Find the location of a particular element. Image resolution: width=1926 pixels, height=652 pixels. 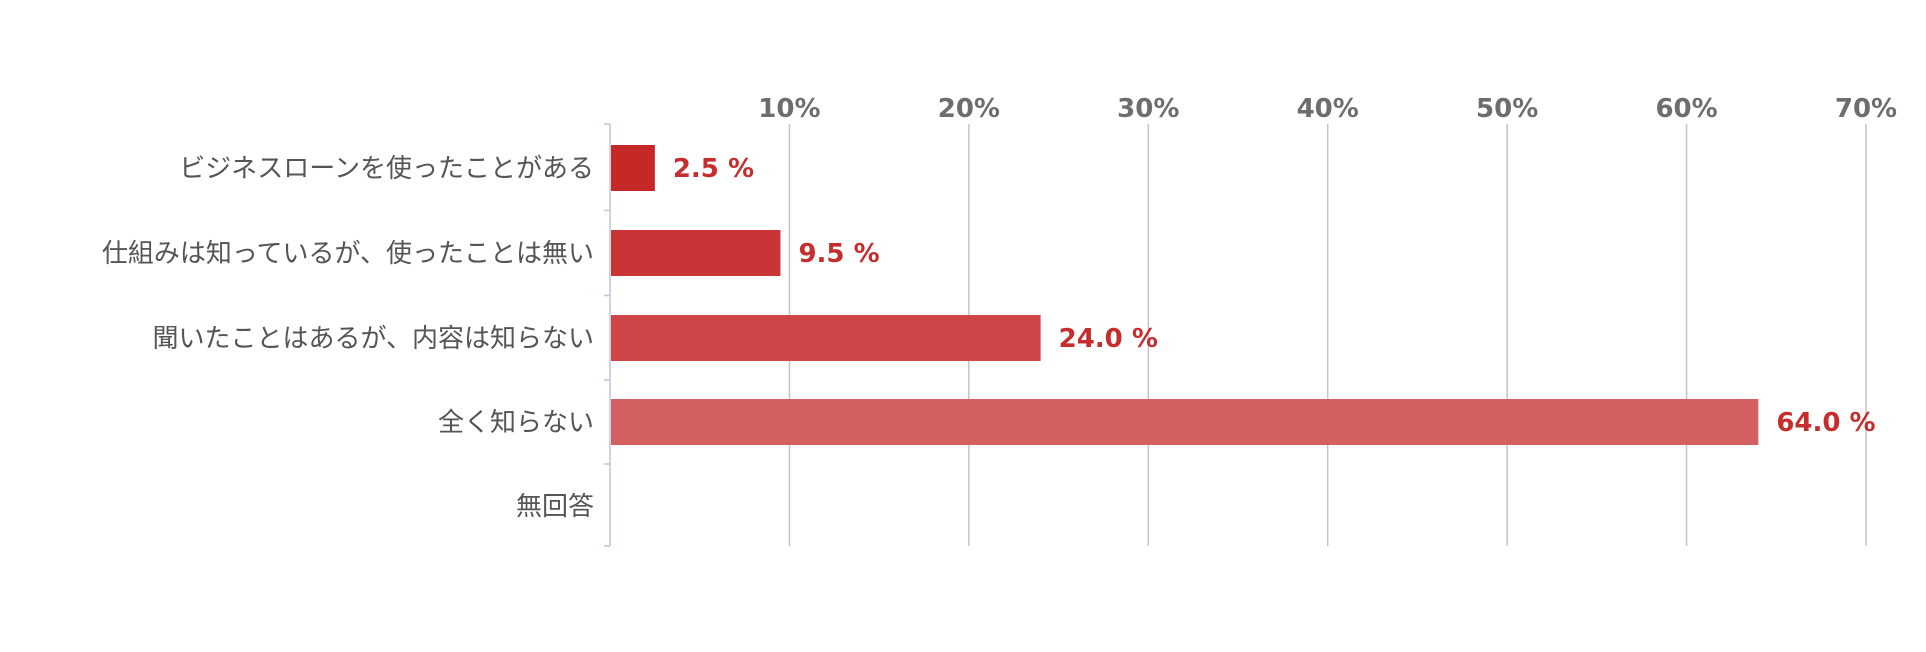

bar-value-label: 64.0 % is located at coordinates (1825, 423).